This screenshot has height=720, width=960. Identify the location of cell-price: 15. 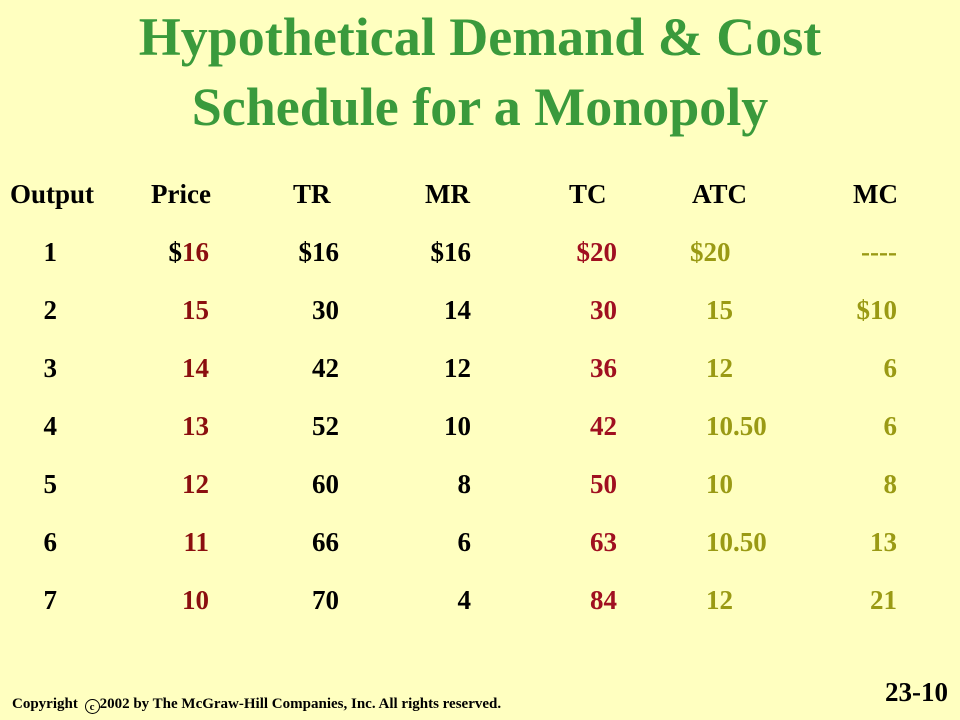
(195, 310).